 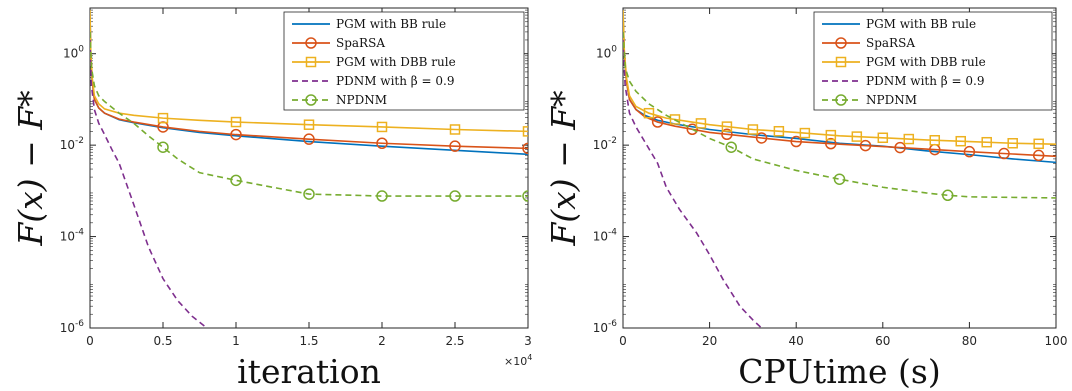 What do you see at coordinates (623, 341) in the screenshot?
I see `x-tick-label: 0` at bounding box center [623, 341].